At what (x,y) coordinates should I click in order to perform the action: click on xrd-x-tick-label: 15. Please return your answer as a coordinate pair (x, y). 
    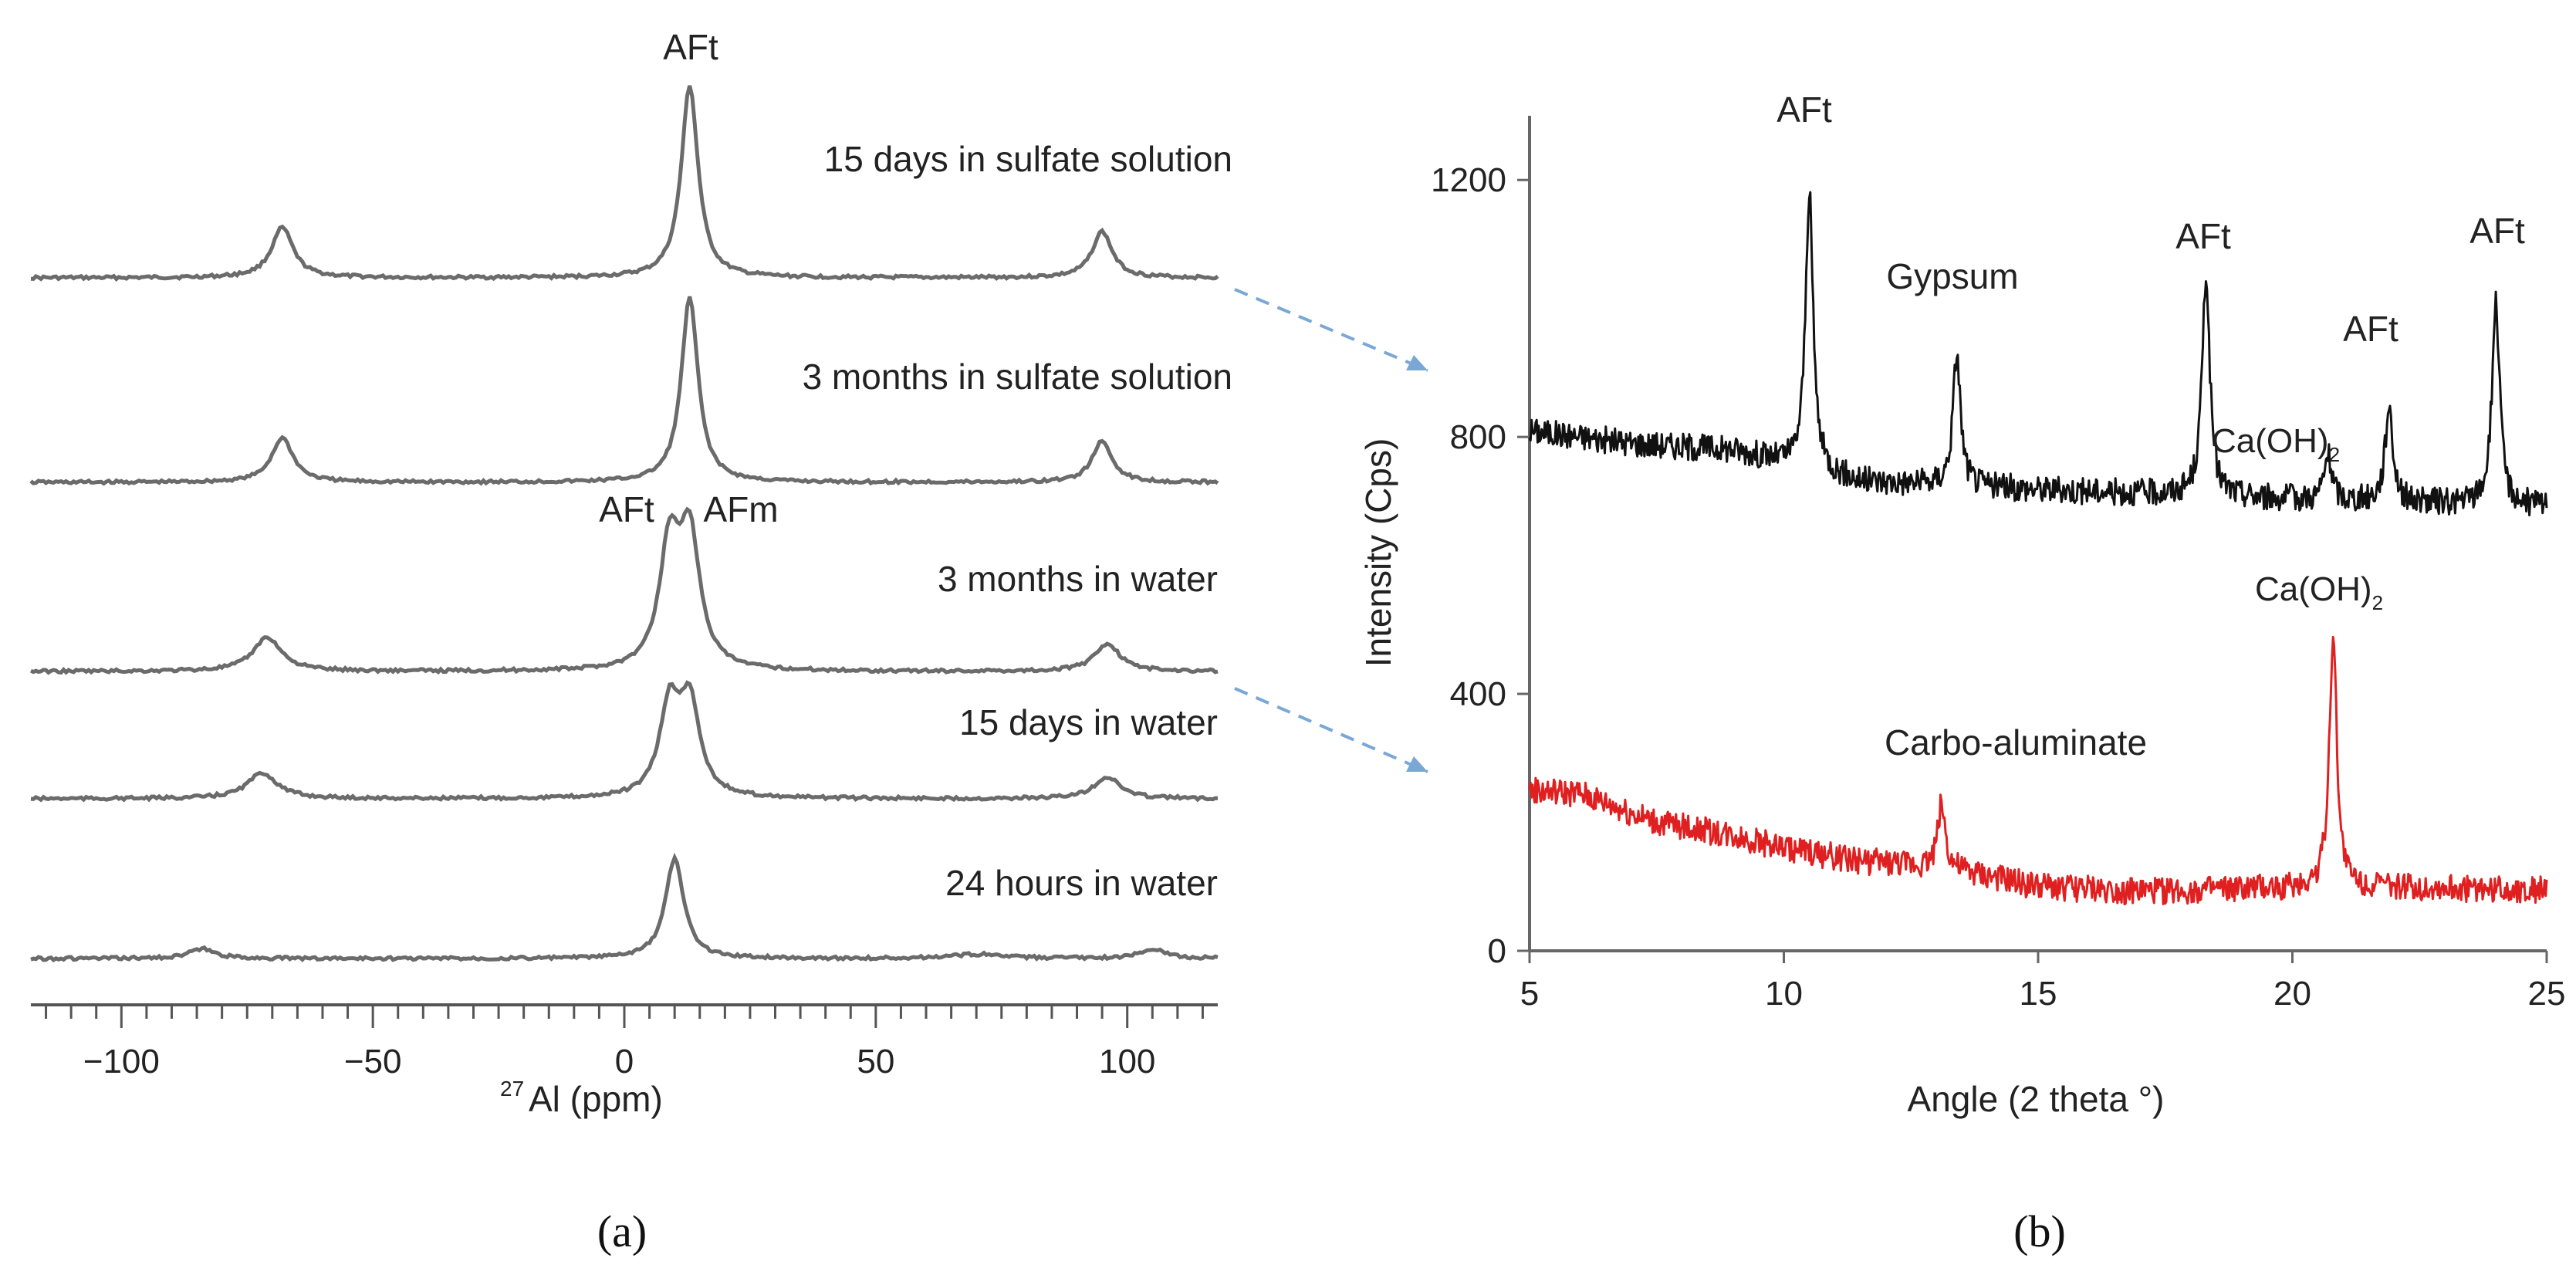
    Looking at the image, I should click on (2038, 994).